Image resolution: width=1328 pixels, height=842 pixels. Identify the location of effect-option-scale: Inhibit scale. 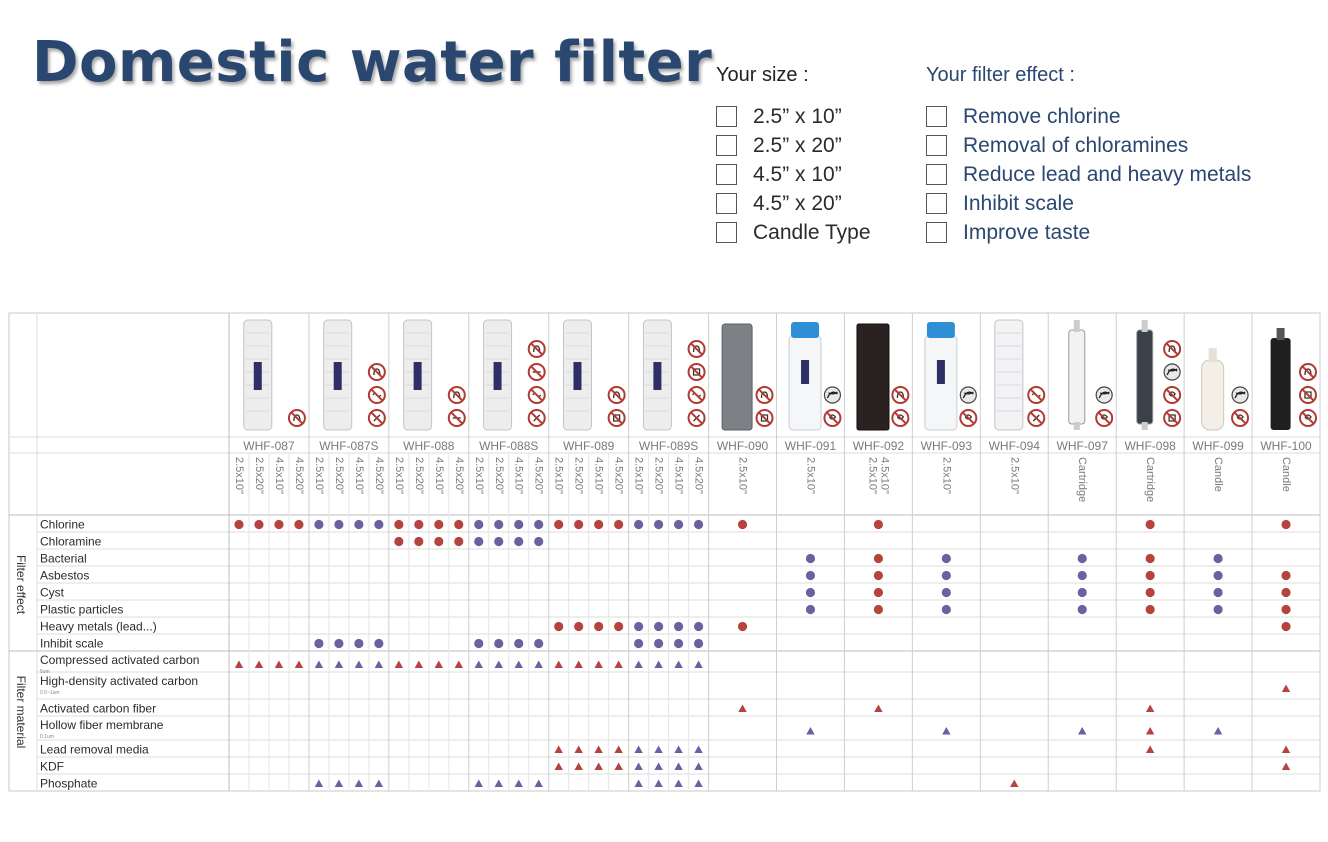
(1088, 203).